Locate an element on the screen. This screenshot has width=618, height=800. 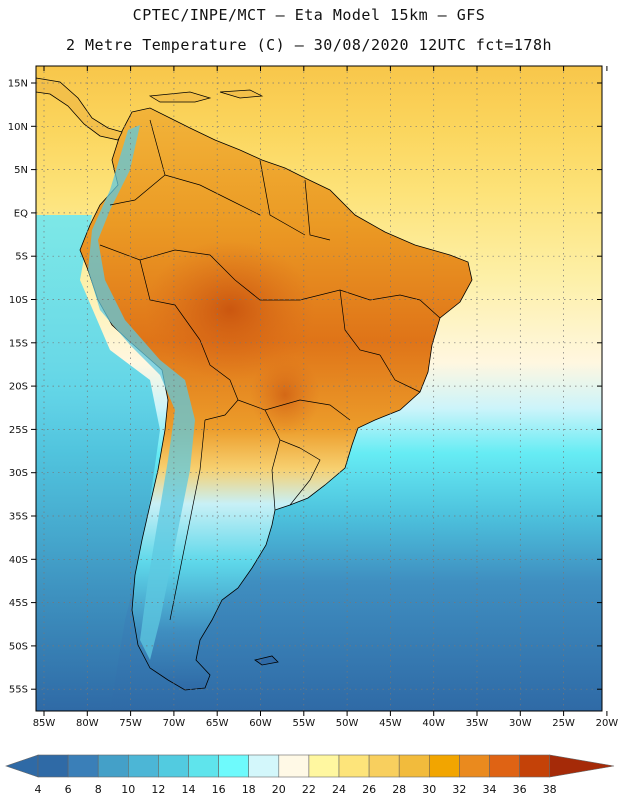
lon-label: 40W is located at coordinates (433, 723).